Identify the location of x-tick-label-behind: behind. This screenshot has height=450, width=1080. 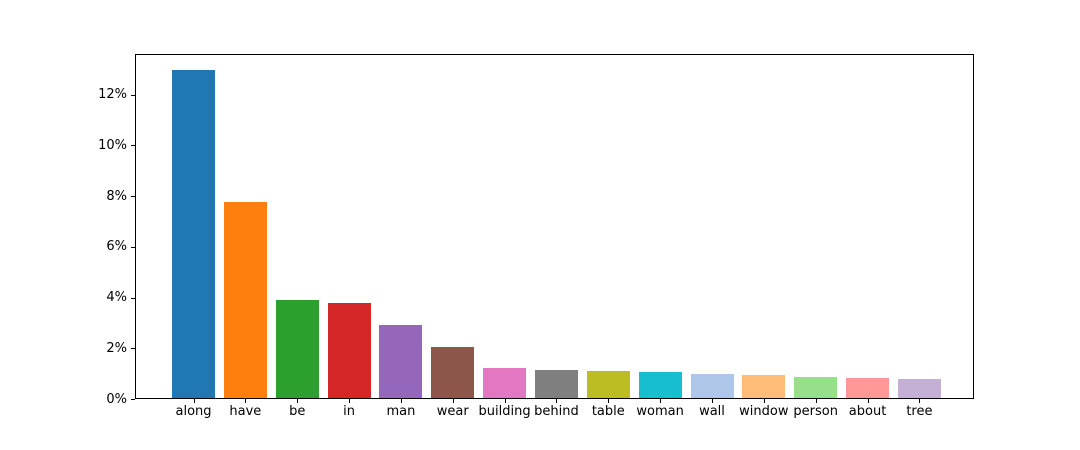
(556, 411).